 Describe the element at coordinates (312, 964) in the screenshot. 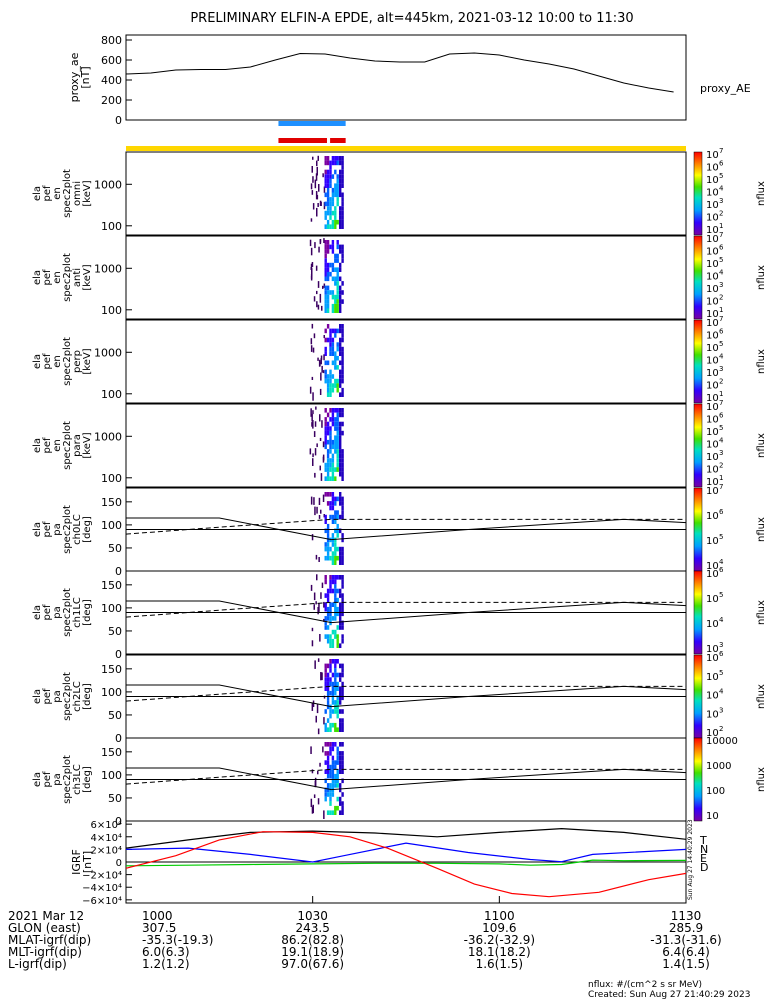

I see `ephem-value: 97.0(67.6)` at that location.